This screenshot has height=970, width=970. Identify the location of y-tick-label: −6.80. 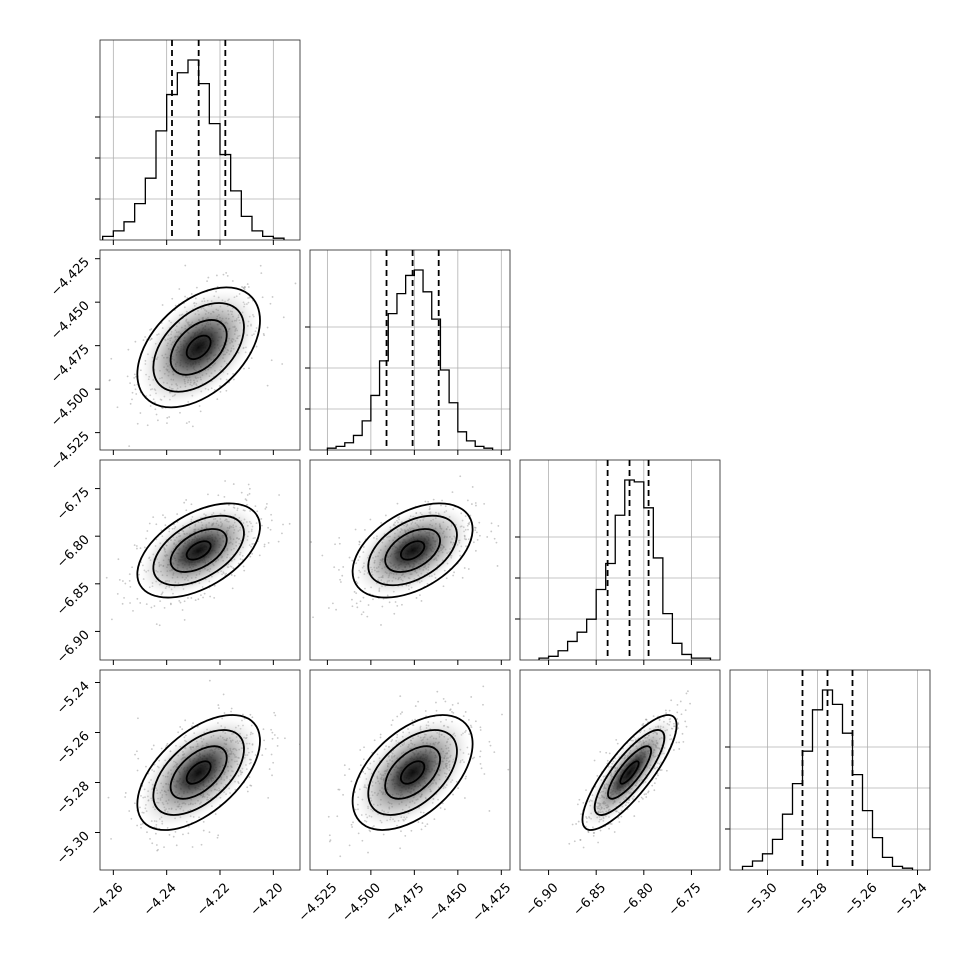
(73, 551).